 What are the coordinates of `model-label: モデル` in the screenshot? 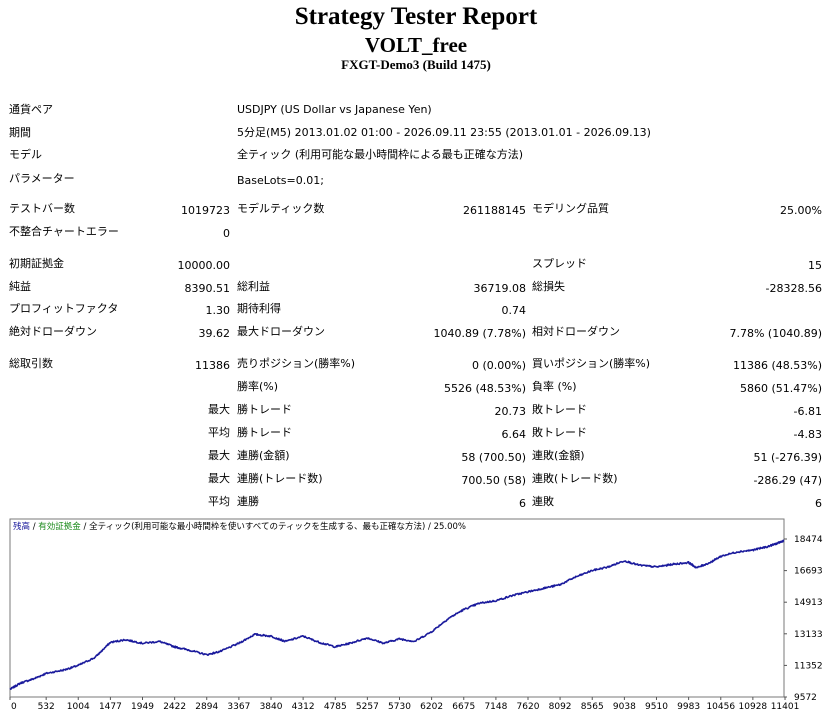 It's located at (25, 154).